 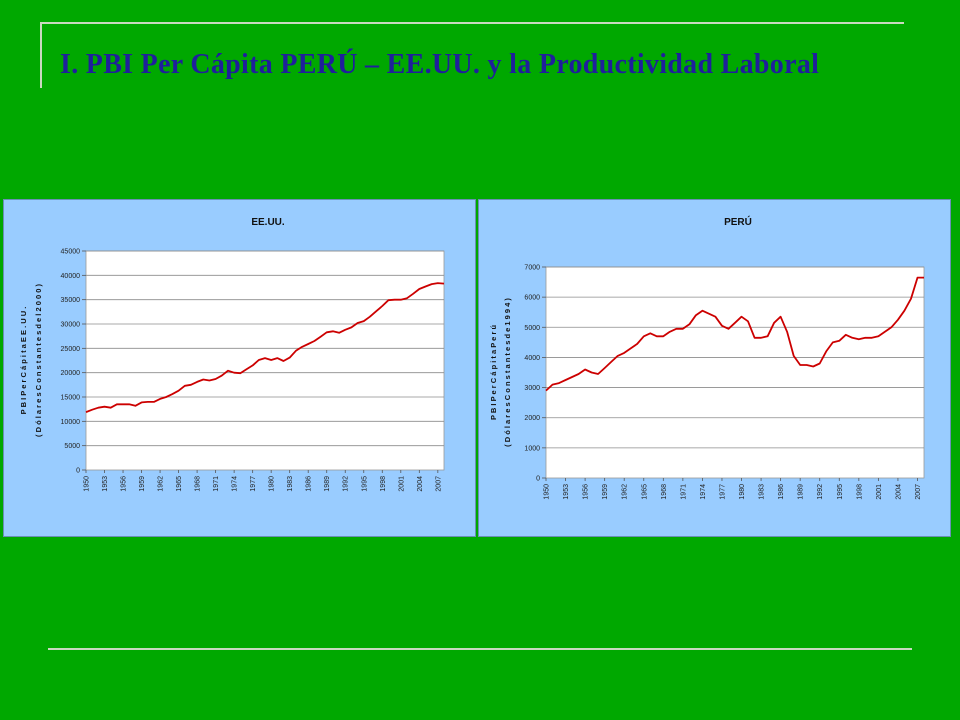 I want to click on y-tick-label: 25000, so click(x=71, y=349).